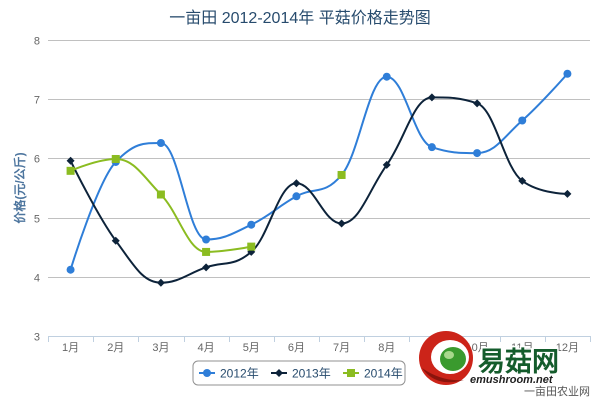 The image size is (600, 400). I want to click on legend-item-1: 2012年, so click(229, 374).